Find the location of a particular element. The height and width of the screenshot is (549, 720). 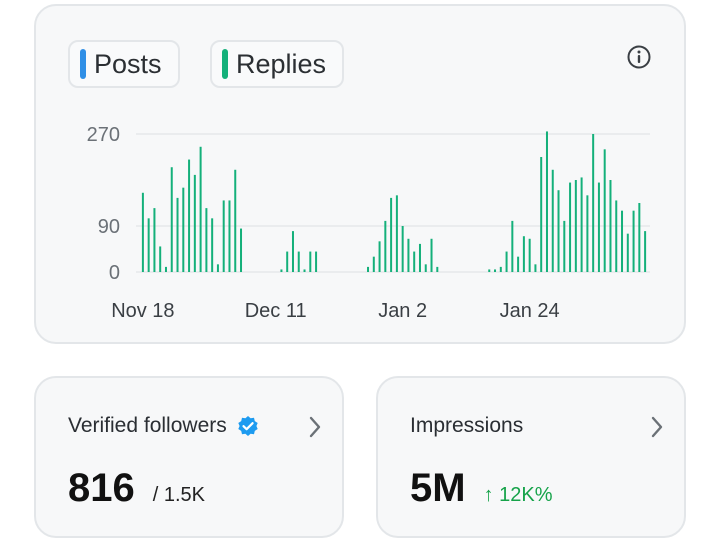

x-tick-label: Nov 18 is located at coordinates (142, 311).